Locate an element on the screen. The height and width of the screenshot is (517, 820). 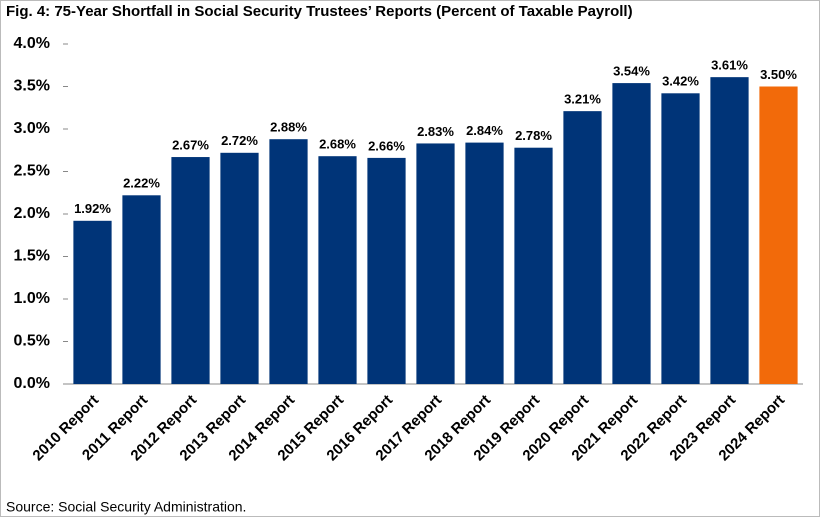
value-label: 2.72% is located at coordinates (239, 140).